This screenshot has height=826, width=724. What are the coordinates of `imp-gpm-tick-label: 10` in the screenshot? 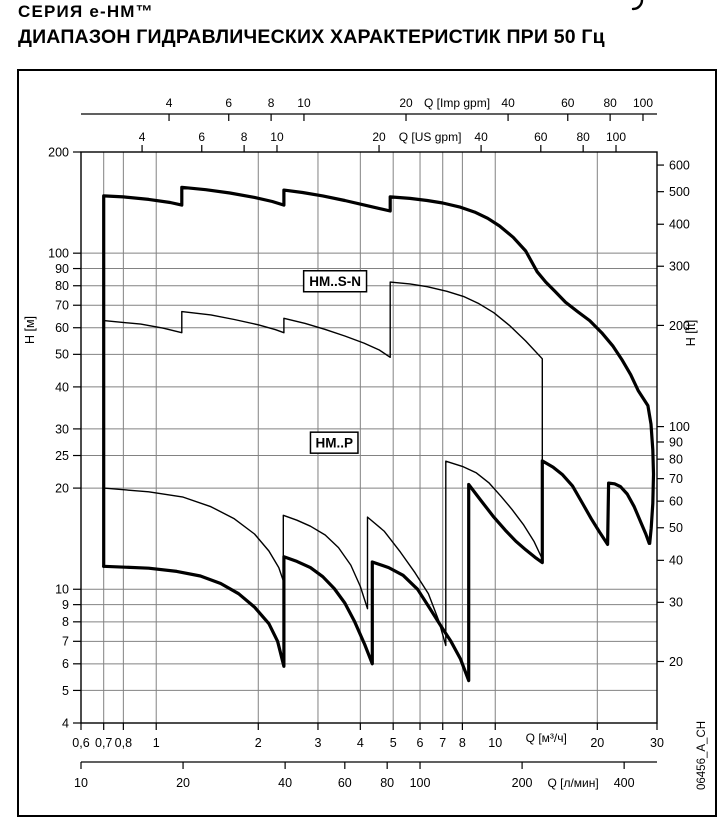 It's located at (304, 103).